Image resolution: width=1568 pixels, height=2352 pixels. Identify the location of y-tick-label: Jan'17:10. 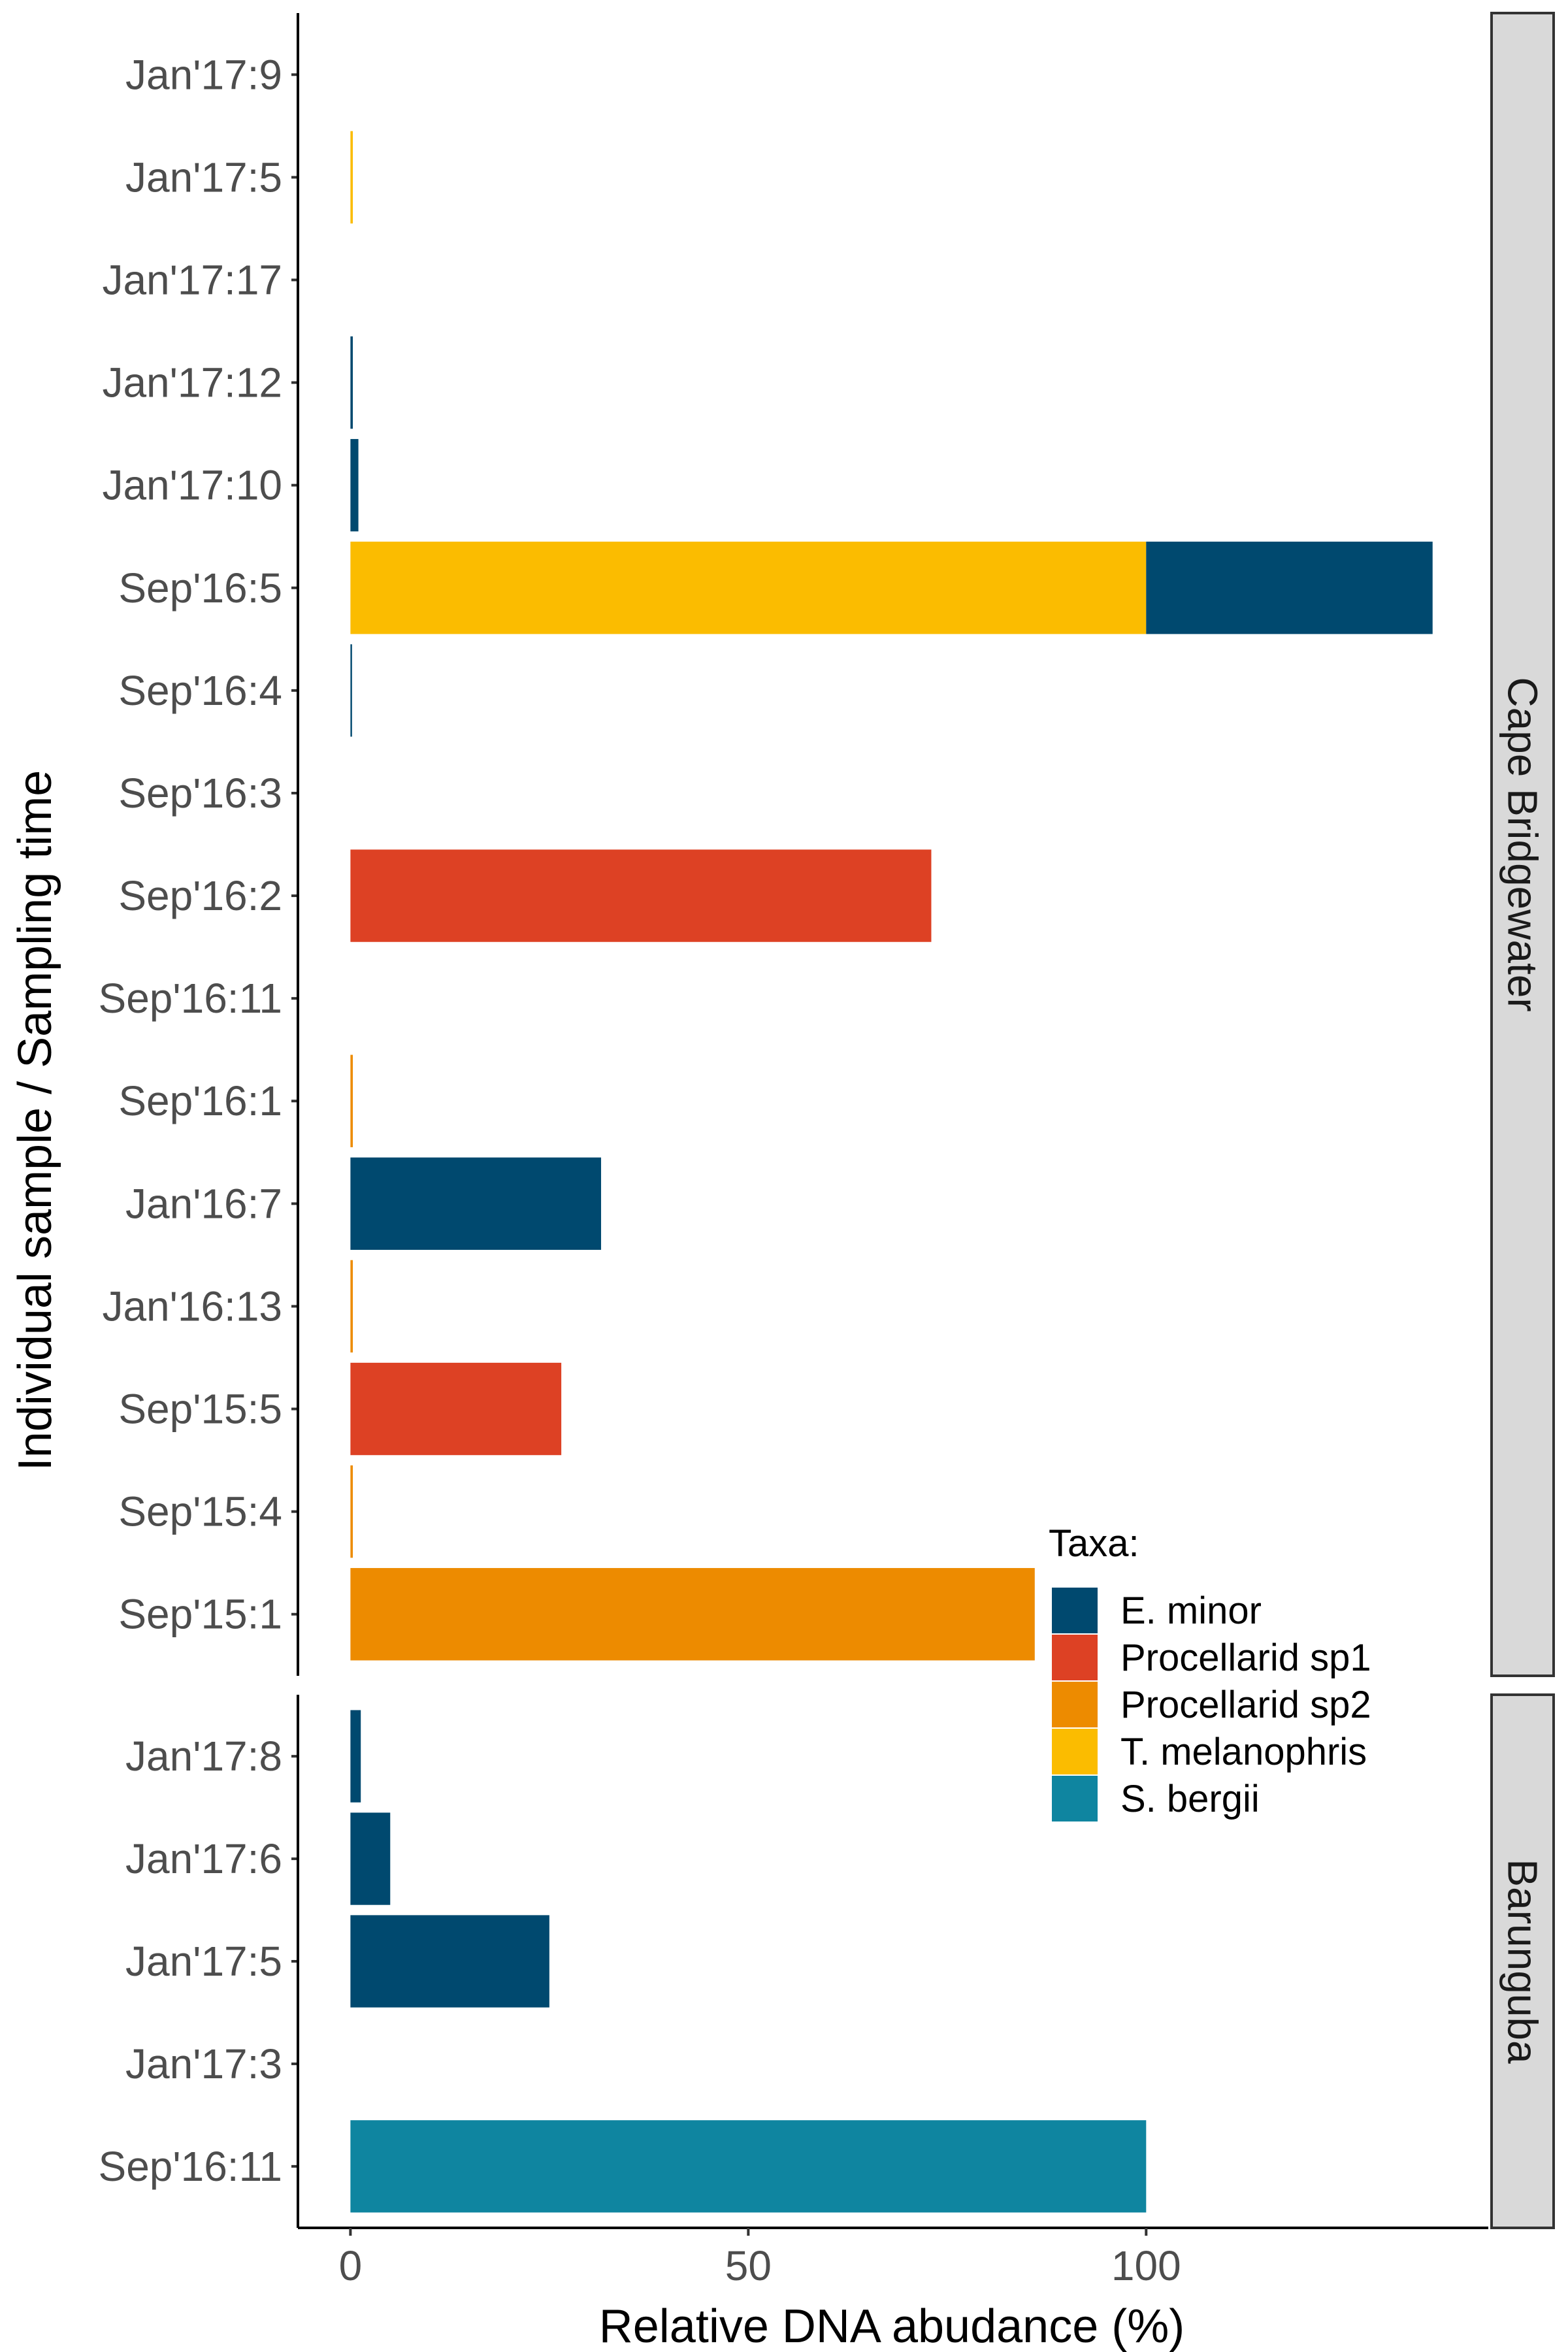
(192, 485).